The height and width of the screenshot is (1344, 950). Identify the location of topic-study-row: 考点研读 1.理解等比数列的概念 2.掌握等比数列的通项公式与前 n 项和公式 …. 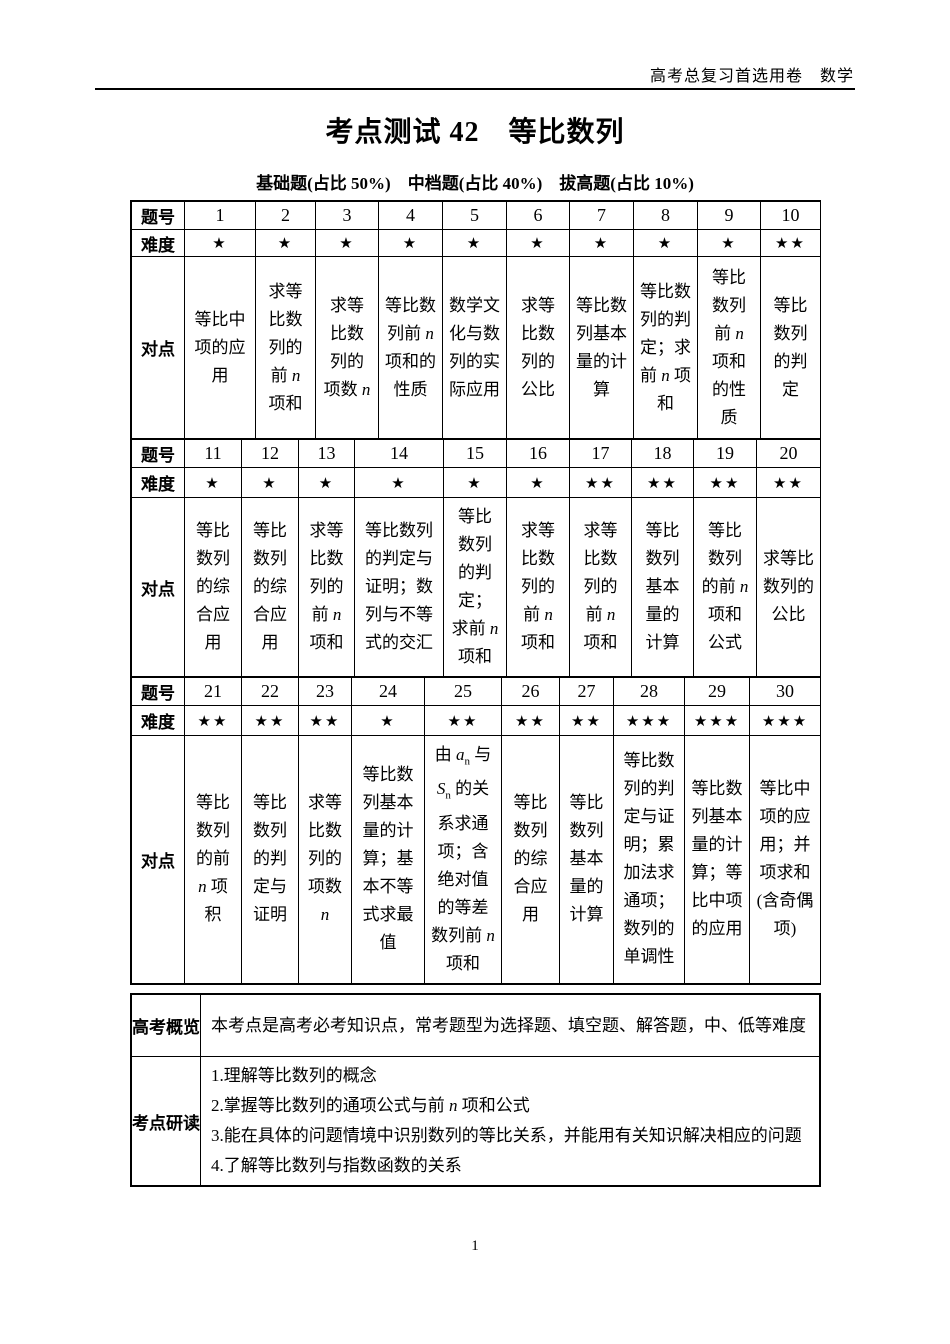
(475, 1121).